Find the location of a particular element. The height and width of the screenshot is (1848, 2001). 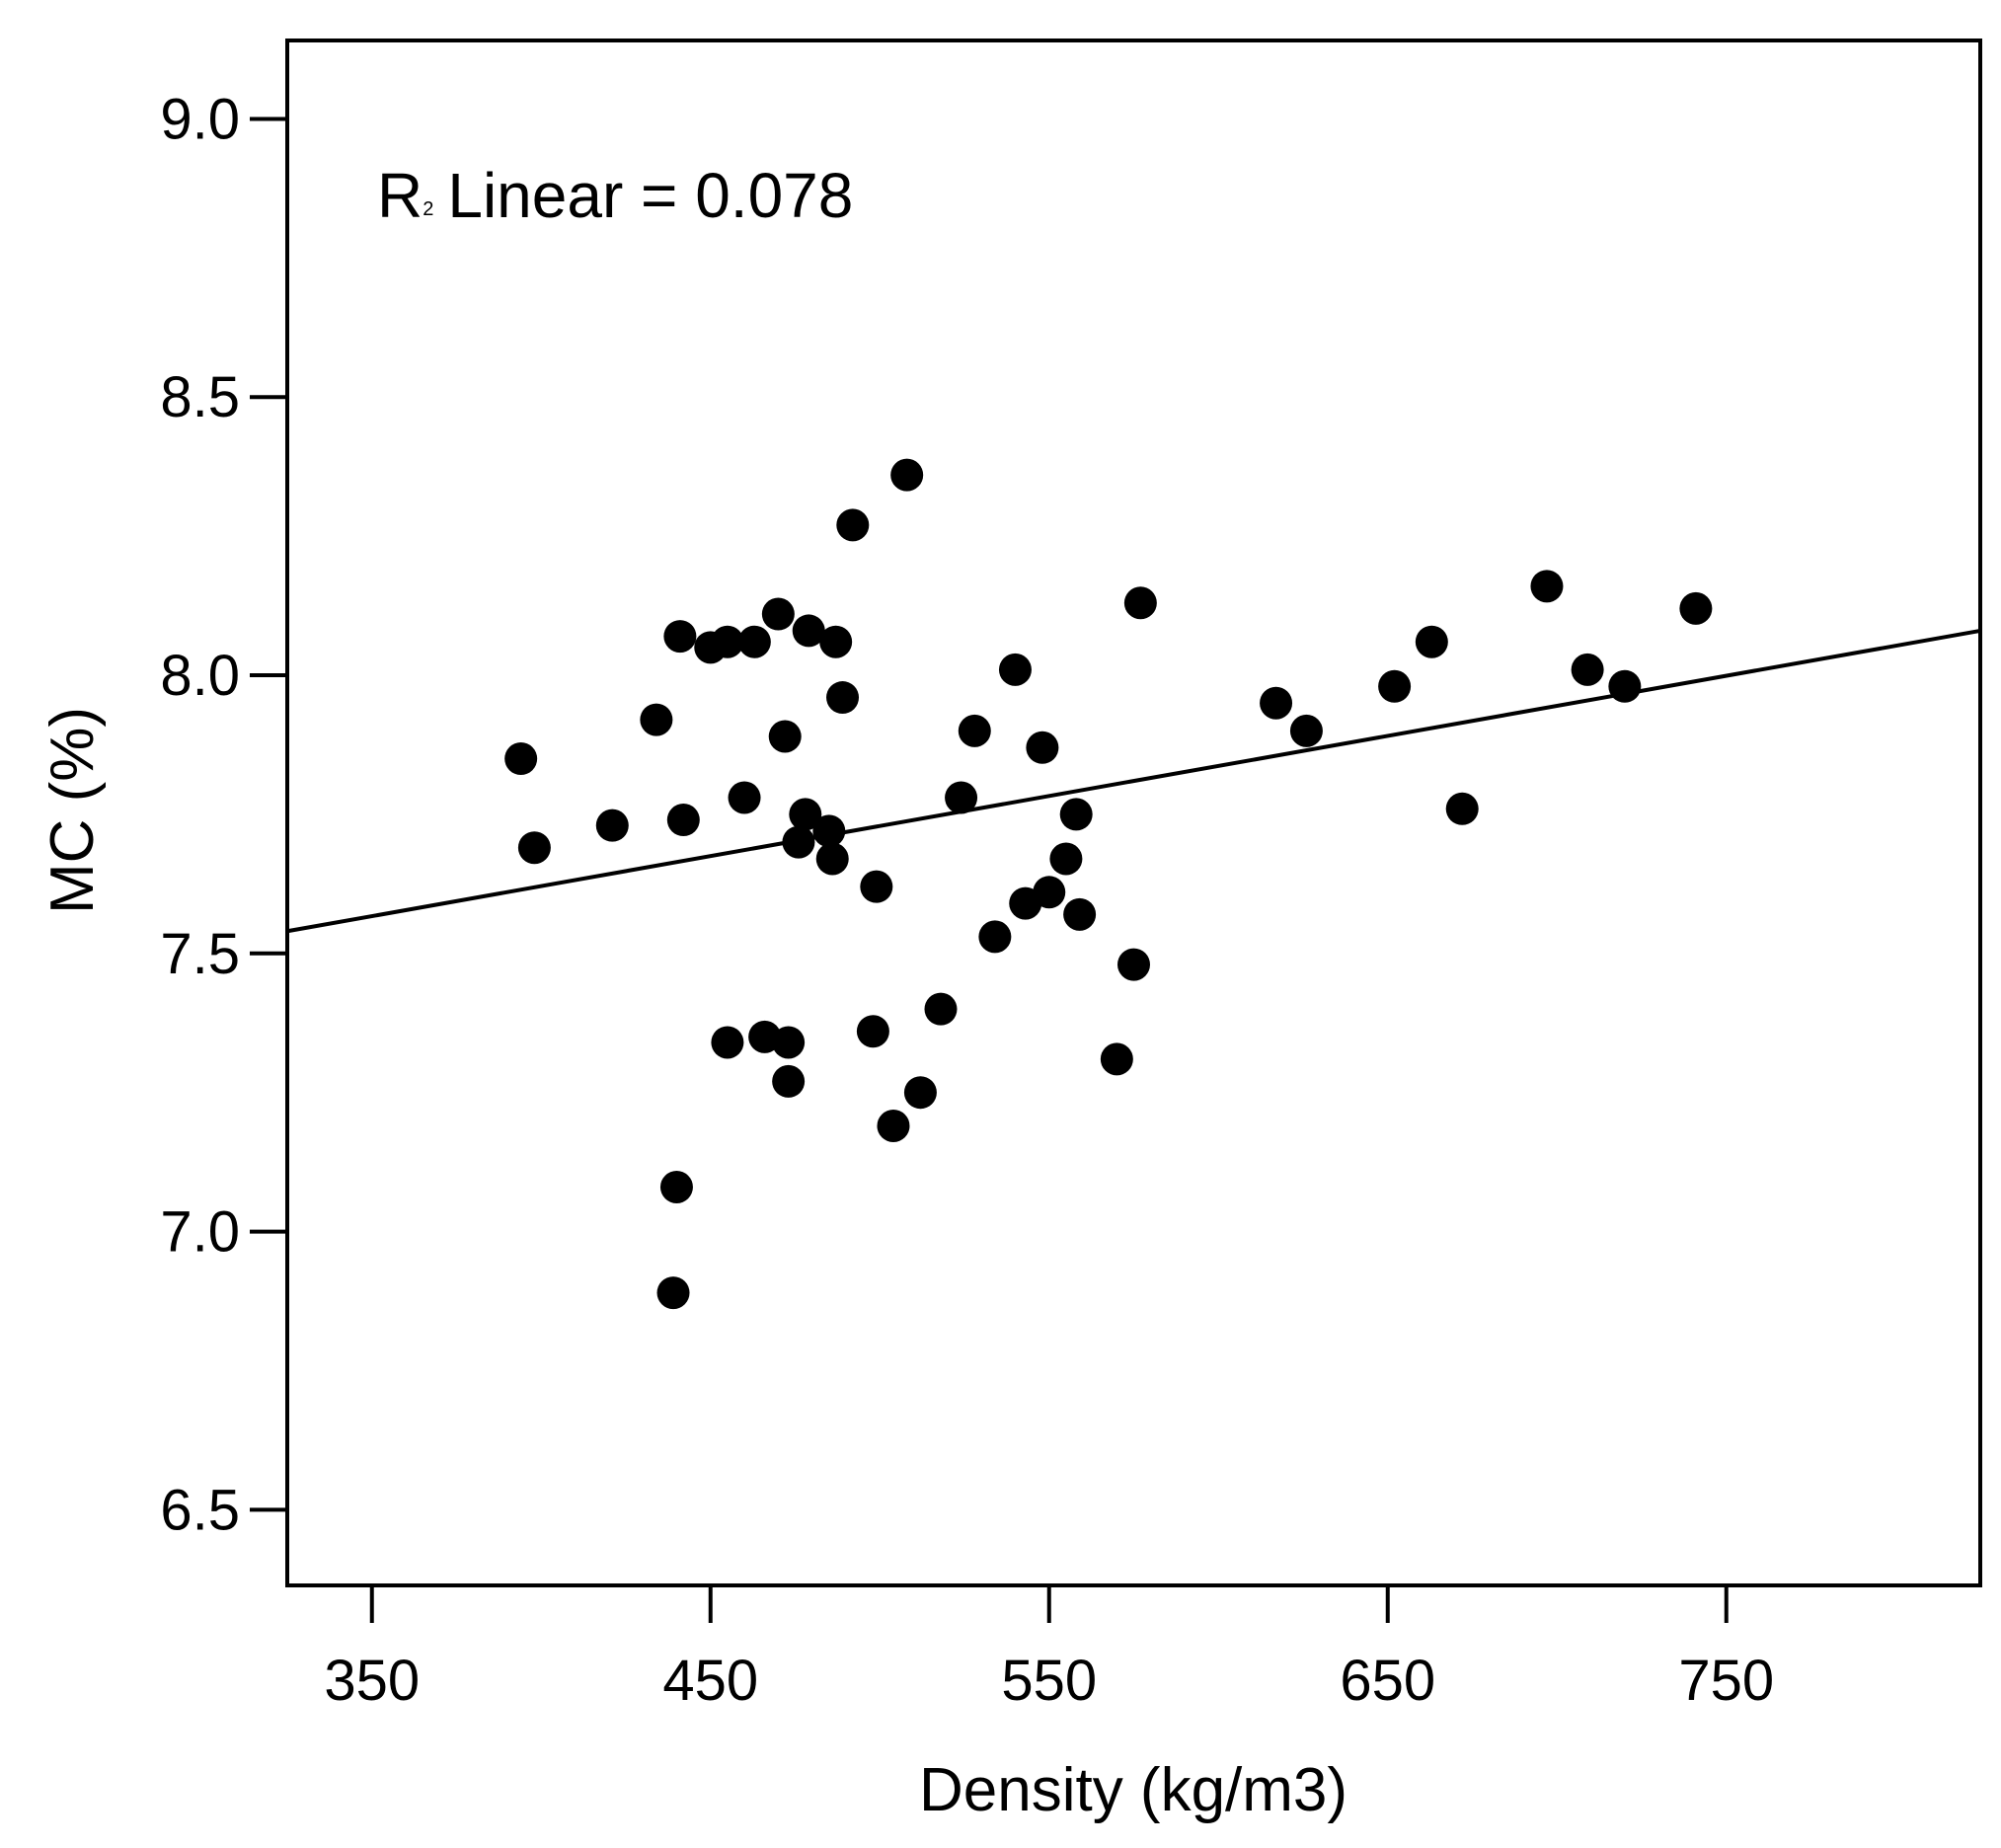

y-tick-label: 8.5 is located at coordinates (200, 397).